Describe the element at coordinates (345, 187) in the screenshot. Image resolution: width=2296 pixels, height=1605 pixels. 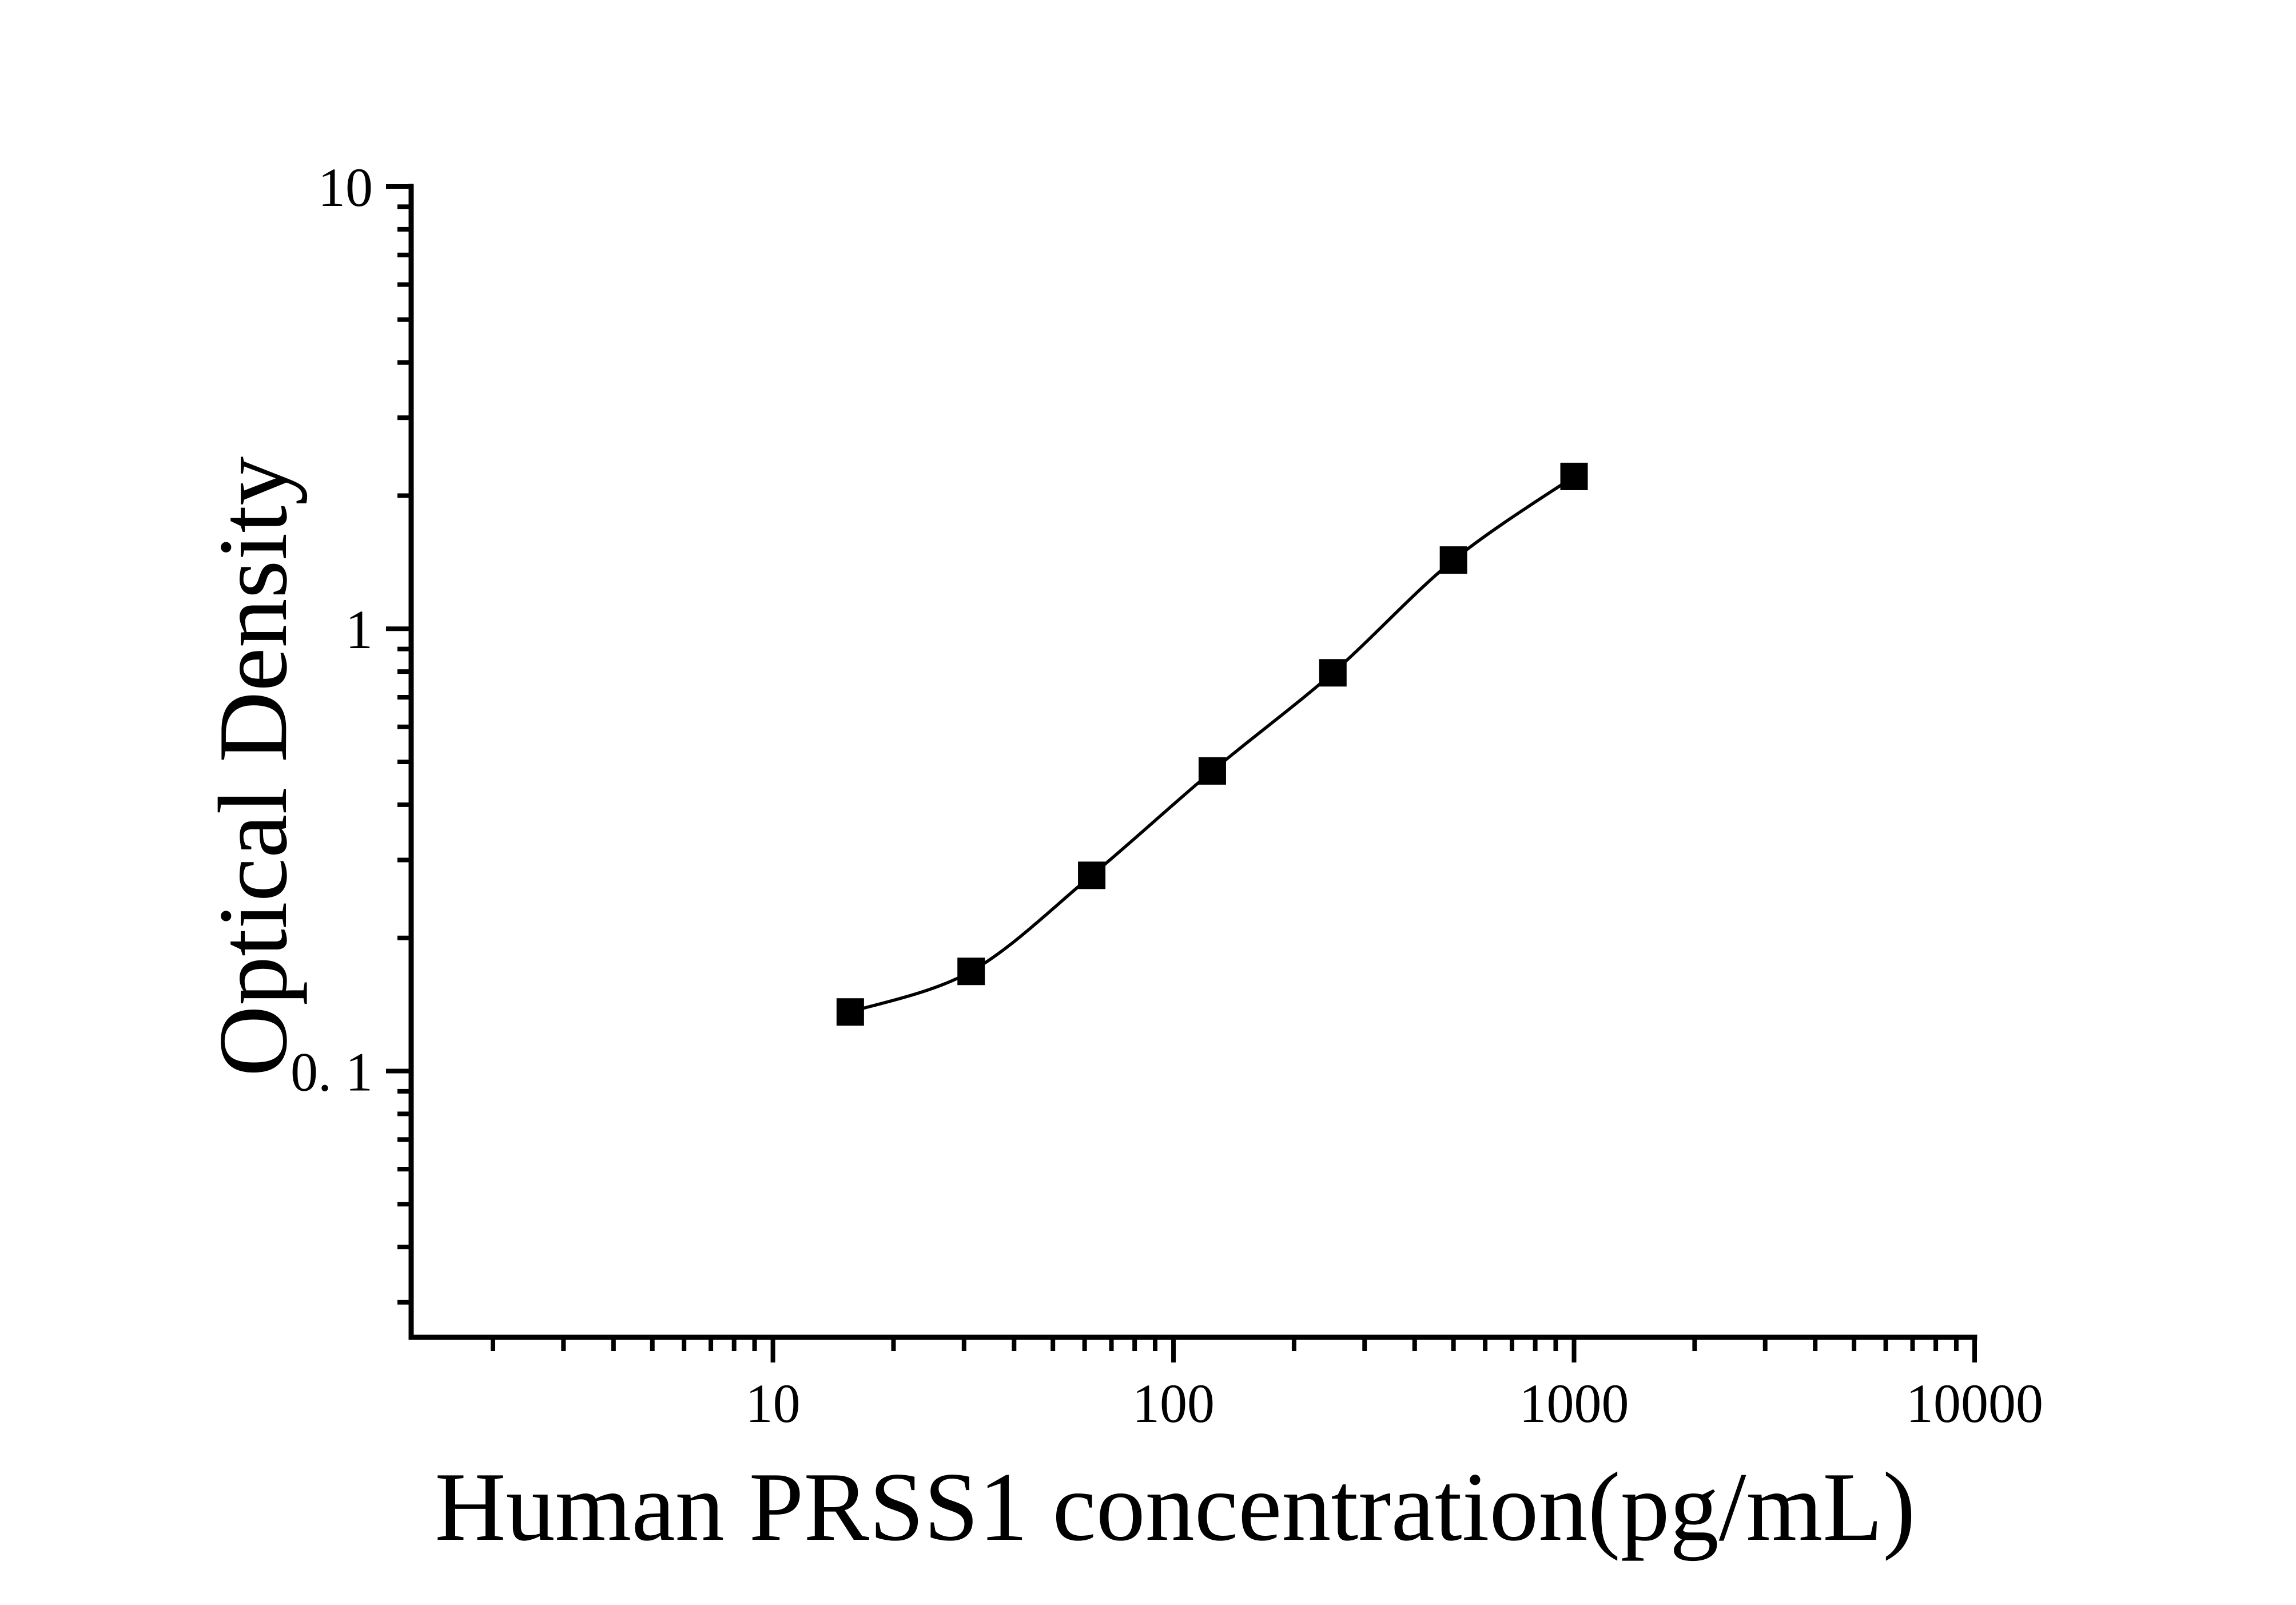
I see `y-tick-label: 10` at that location.